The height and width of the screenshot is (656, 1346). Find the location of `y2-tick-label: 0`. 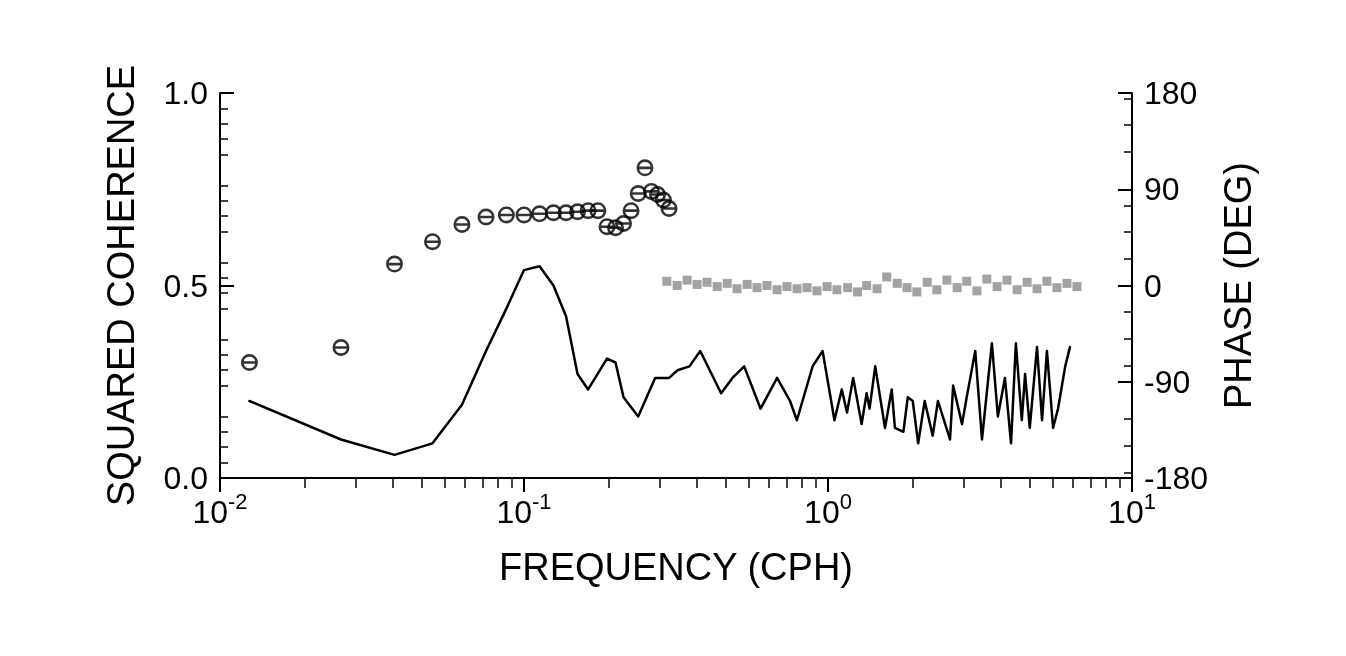

y2-tick-label: 0 is located at coordinates (1153, 285).